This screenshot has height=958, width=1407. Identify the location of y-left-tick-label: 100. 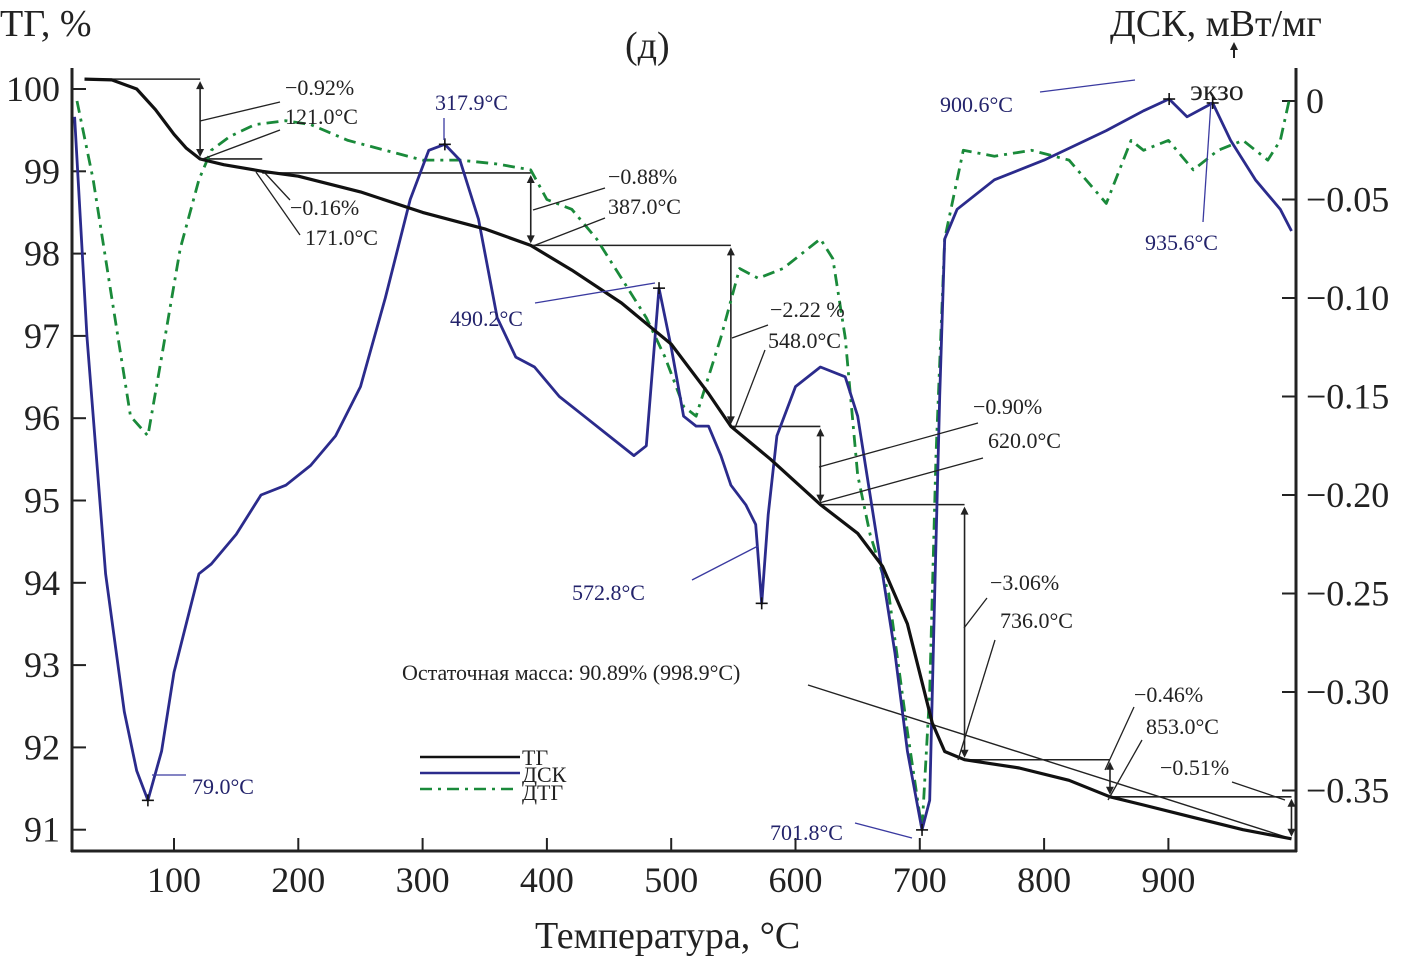
(33, 89).